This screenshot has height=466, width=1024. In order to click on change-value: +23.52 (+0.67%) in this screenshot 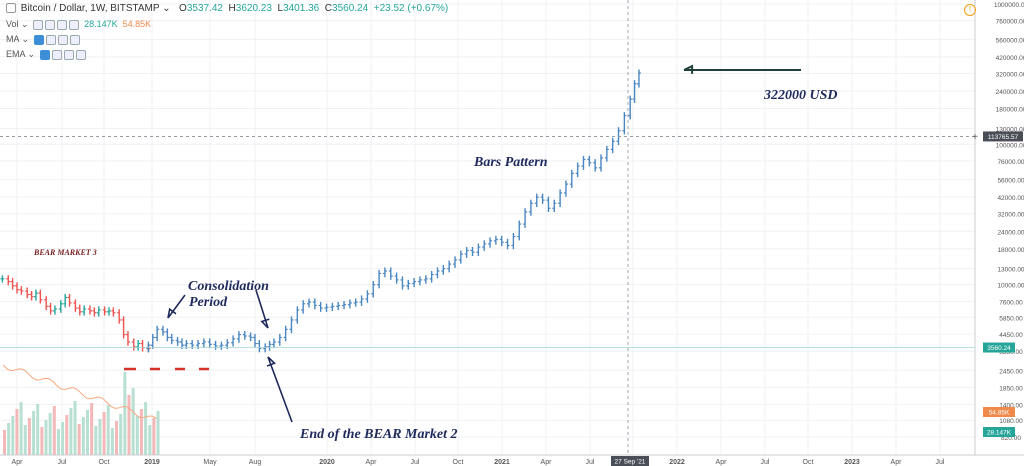, I will do `click(411, 8)`.